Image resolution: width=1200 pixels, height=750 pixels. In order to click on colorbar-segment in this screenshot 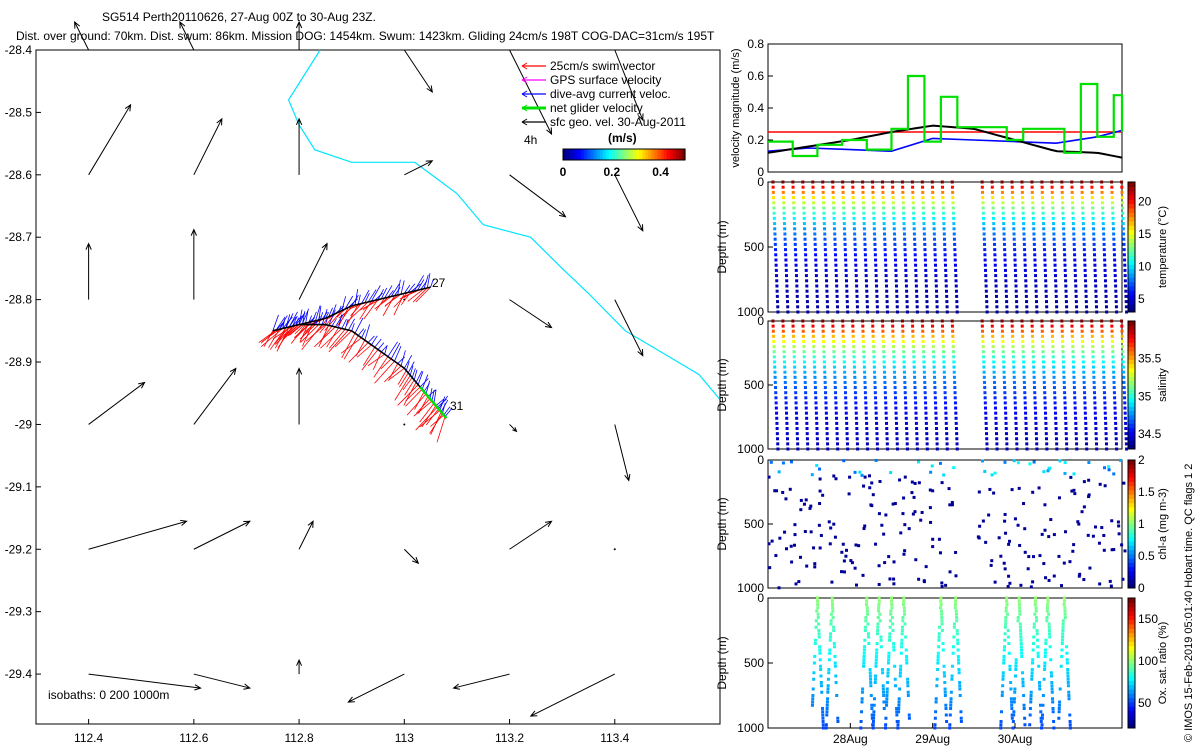, I will do `click(589, 154)`.